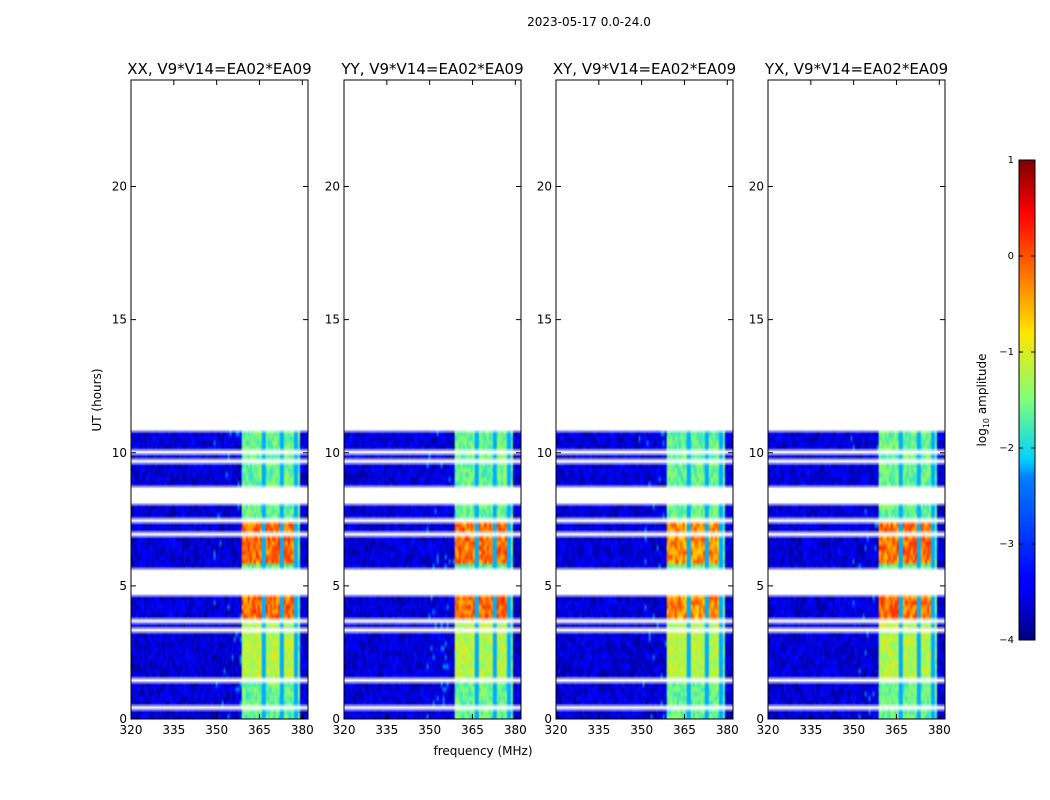 The image size is (1050, 800). Describe the element at coordinates (589, 22) in the screenshot. I see `figure-title: 2023-05-17 0.0-24.0` at that location.